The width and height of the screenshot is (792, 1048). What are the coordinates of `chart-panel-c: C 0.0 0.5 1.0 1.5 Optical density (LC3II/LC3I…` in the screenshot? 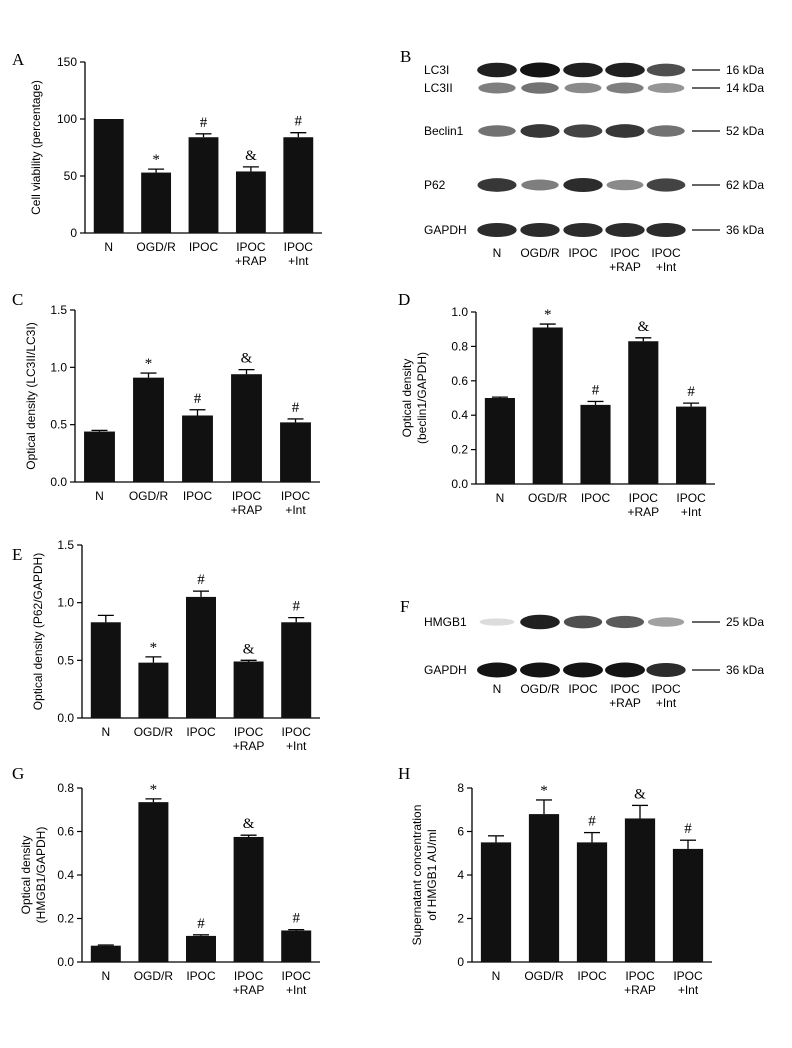 It's located at (166, 403).